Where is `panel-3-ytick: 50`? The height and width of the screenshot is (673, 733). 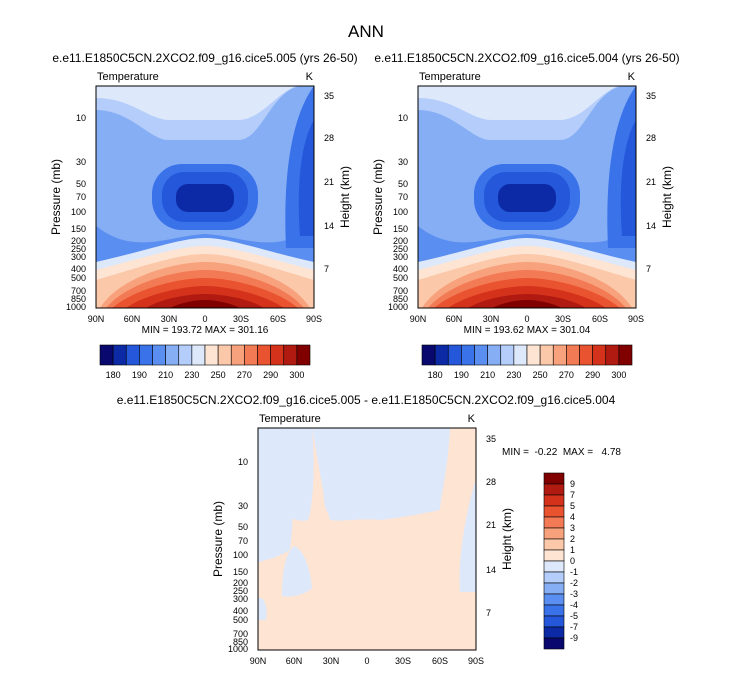
panel-3-ytick: 50 is located at coordinates (243, 527).